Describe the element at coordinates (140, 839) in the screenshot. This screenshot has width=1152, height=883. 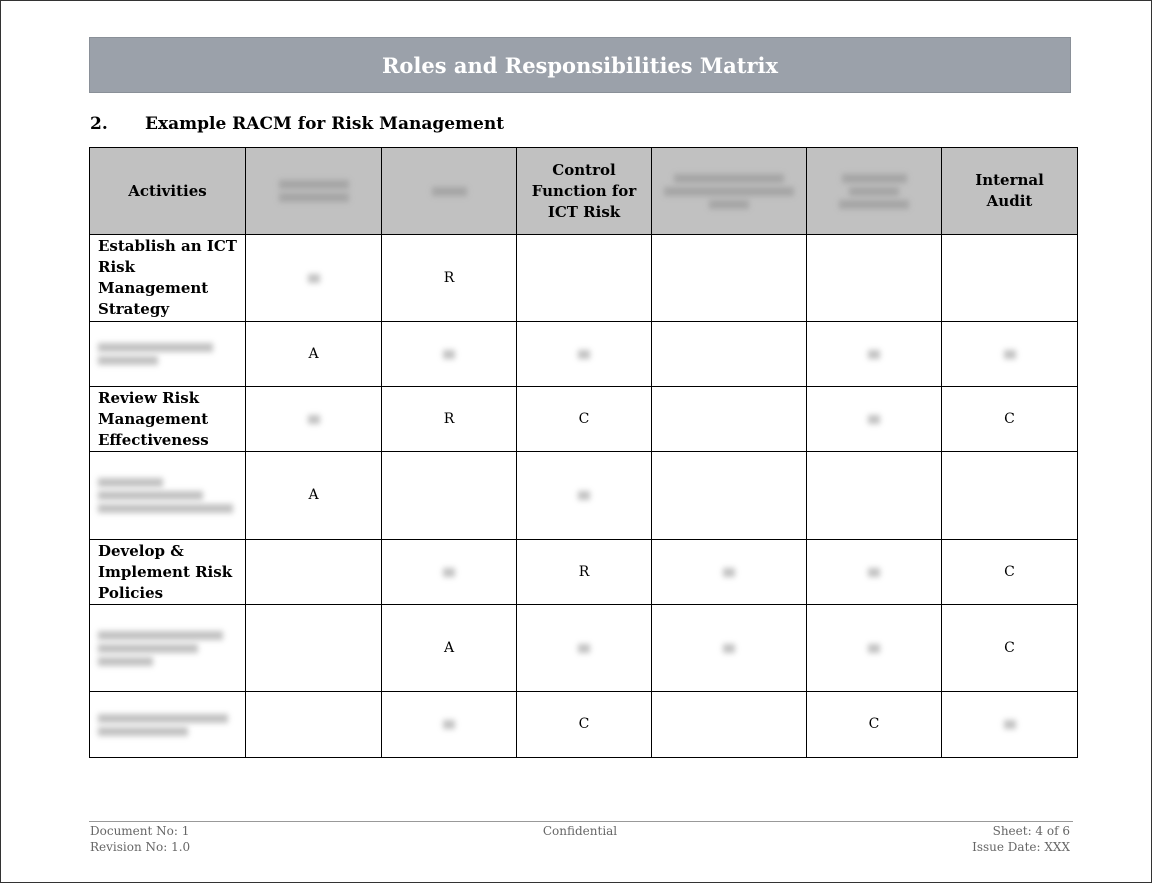
I see `footer-left: Document No: 1 Revision No: 1.0` at that location.